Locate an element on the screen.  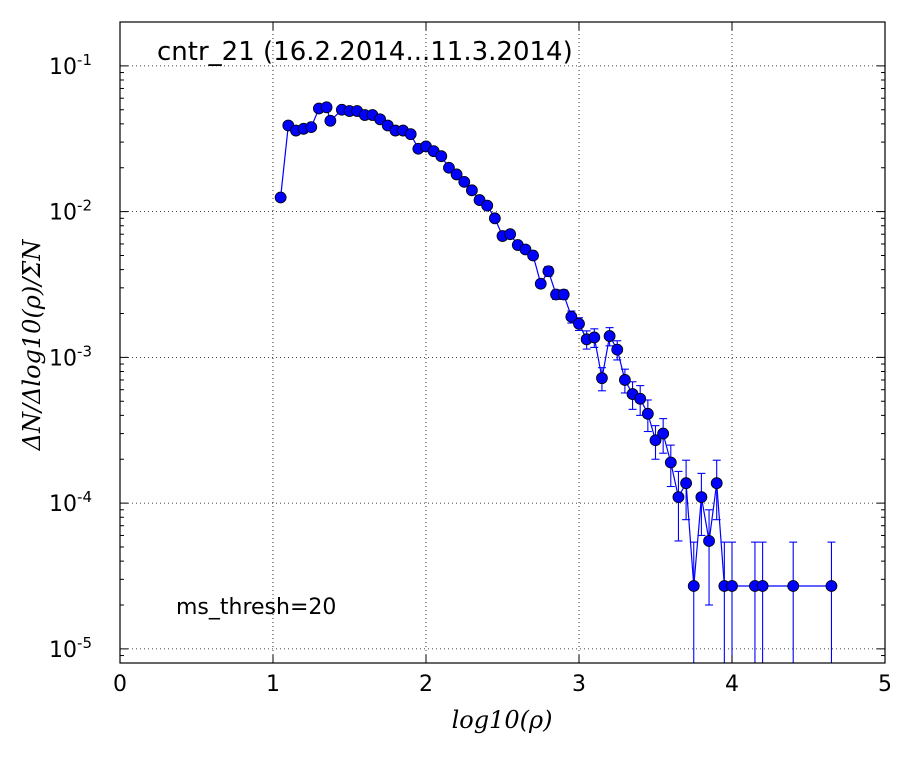
x-tick-label: 1 is located at coordinates (273, 684).